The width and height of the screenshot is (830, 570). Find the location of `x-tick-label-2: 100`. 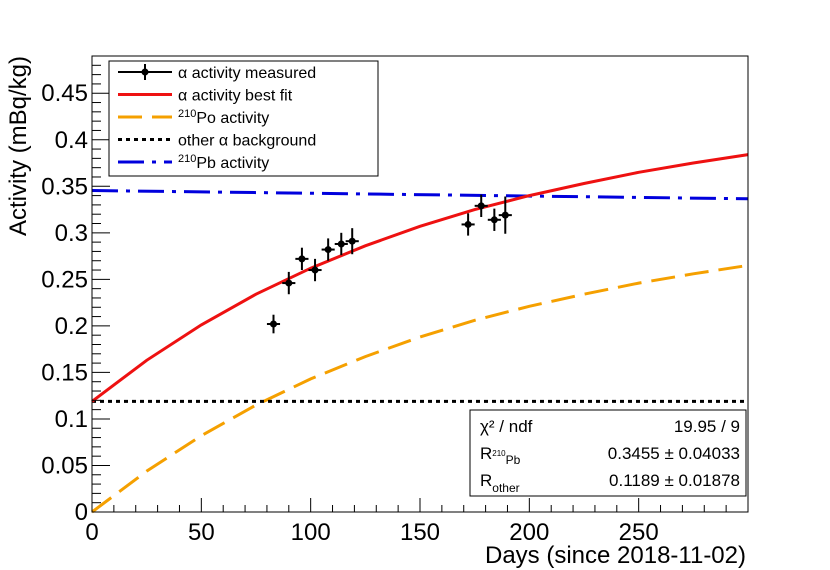

x-tick-label-2: 100 is located at coordinates (311, 532).